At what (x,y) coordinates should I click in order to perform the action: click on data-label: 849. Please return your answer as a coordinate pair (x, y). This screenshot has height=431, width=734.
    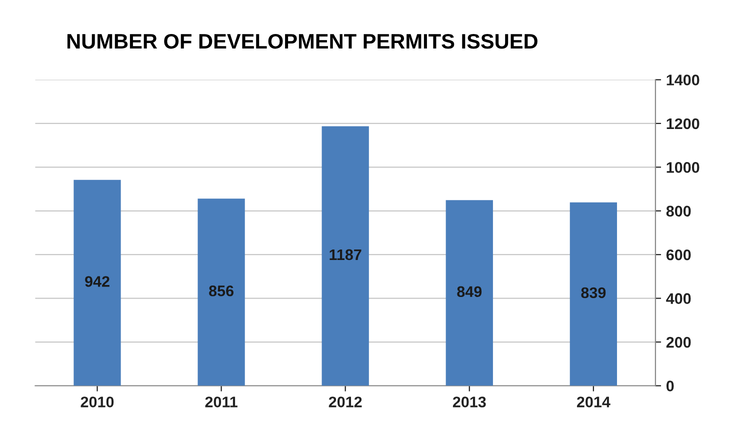
    Looking at the image, I should click on (469, 292).